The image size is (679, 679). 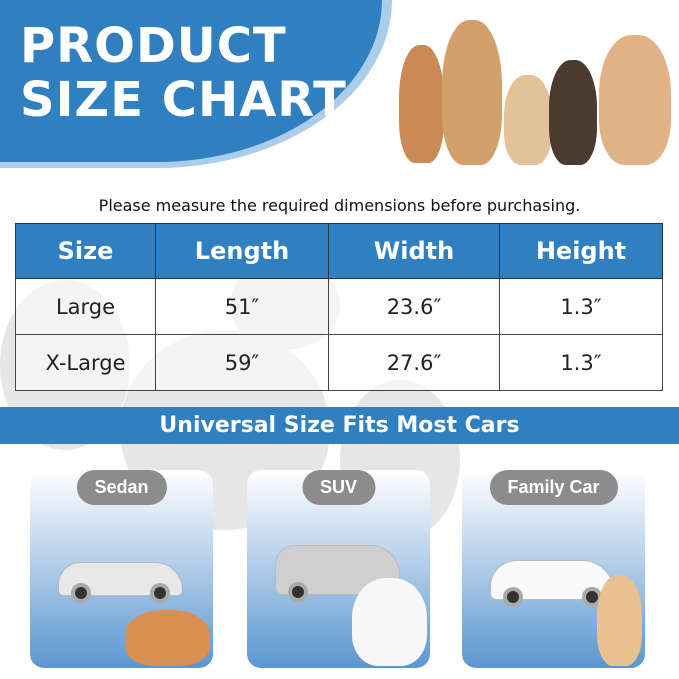 I want to click on pets-photo, so click(x=534, y=90).